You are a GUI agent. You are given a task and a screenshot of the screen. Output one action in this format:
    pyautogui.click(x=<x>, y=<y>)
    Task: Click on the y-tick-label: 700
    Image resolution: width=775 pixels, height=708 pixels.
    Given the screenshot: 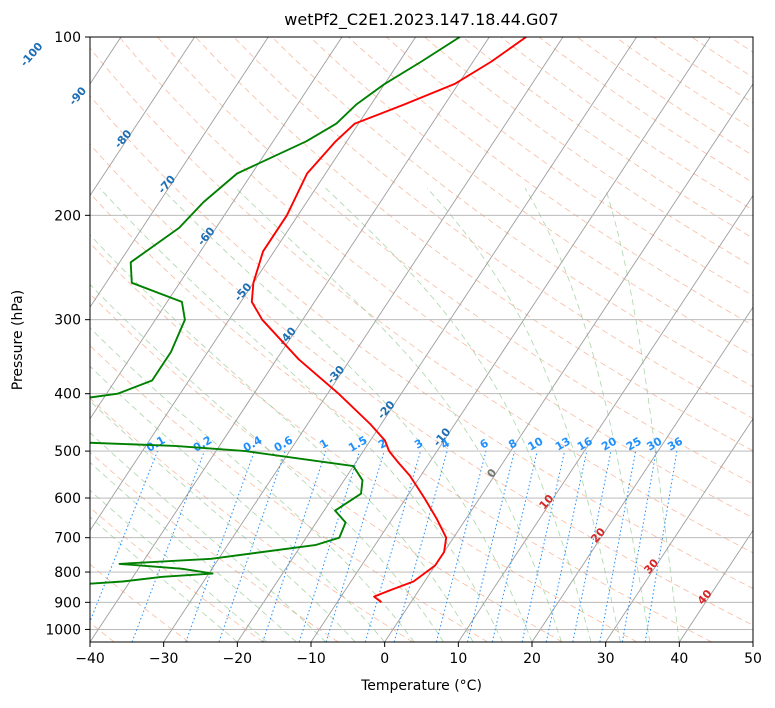 What is the action you would take?
    pyautogui.click(x=67, y=539)
    